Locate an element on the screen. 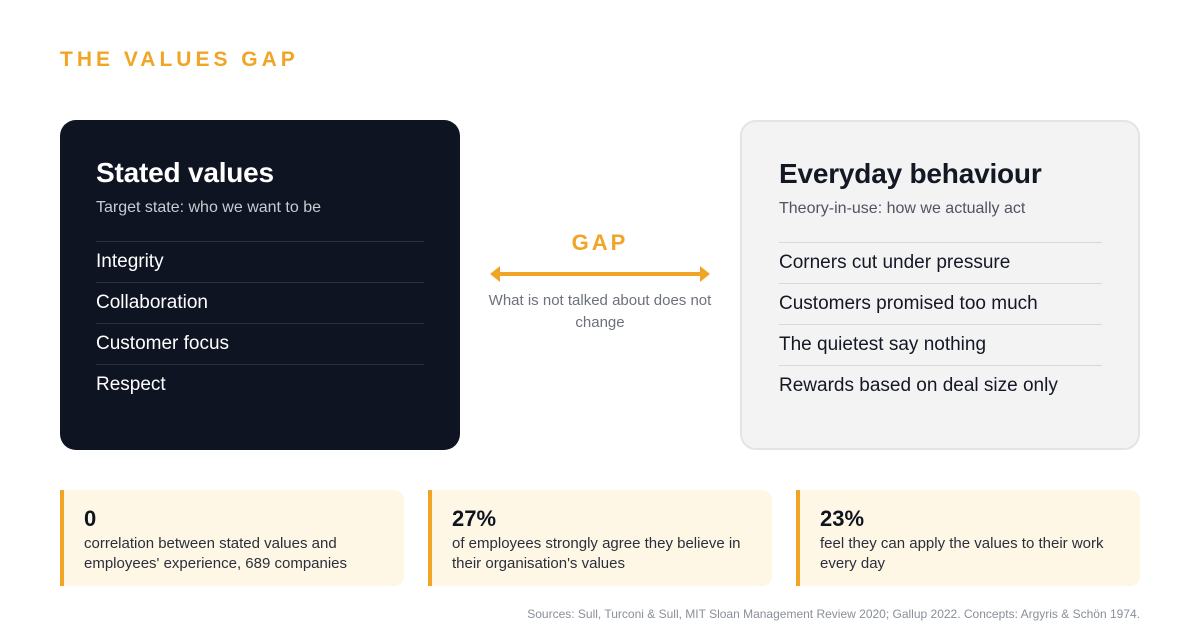 Image resolution: width=1200 pixels, height=640 pixels. stated-values-subtitle: Target state: who we want to be is located at coordinates (209, 207).